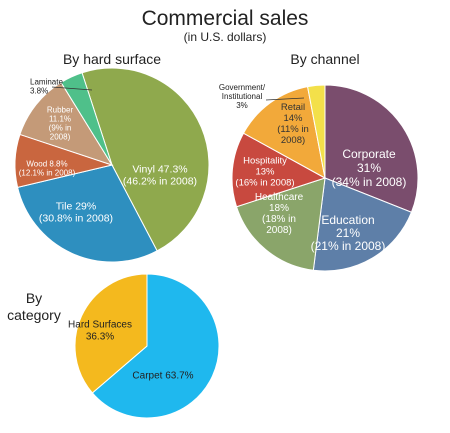 The height and width of the screenshot is (433, 450). What do you see at coordinates (348, 246) in the screenshot?
I see `slice-label-line: (21% in 2008)` at bounding box center [348, 246].